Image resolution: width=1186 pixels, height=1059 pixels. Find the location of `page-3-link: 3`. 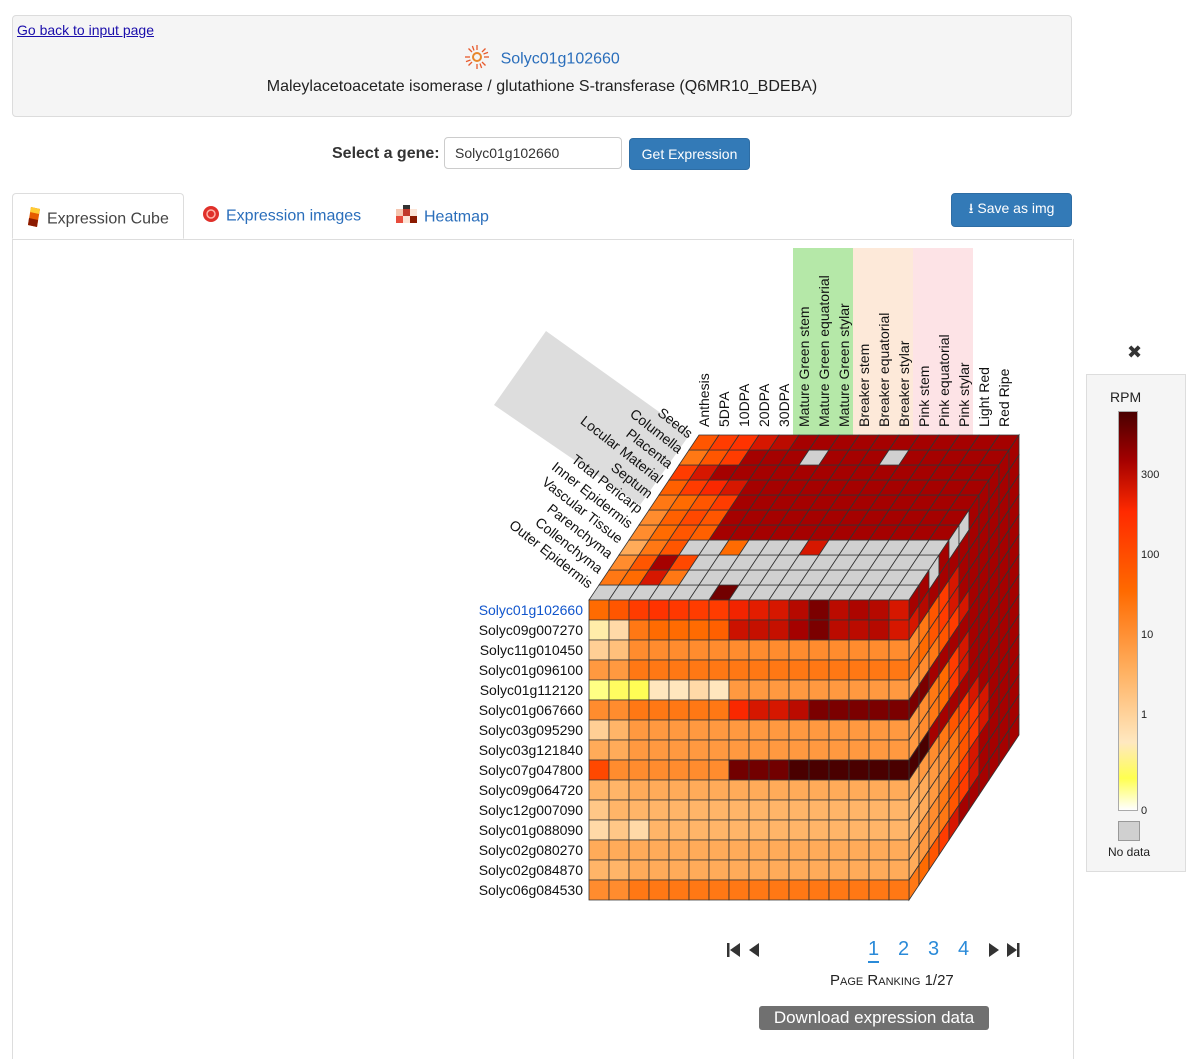

page-3-link: 3 is located at coordinates (934, 949).